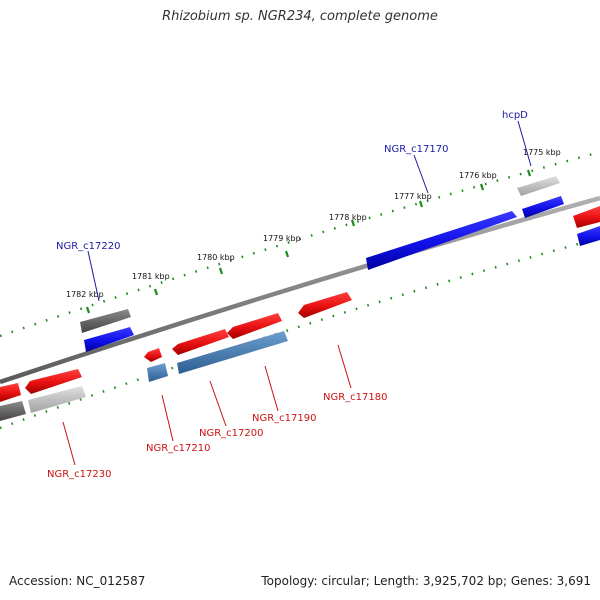 The image size is (600, 600). What do you see at coordinates (88, 246) in the screenshot?
I see `gene-label-ngr-c17220: NGR_c17220` at bounding box center [88, 246].